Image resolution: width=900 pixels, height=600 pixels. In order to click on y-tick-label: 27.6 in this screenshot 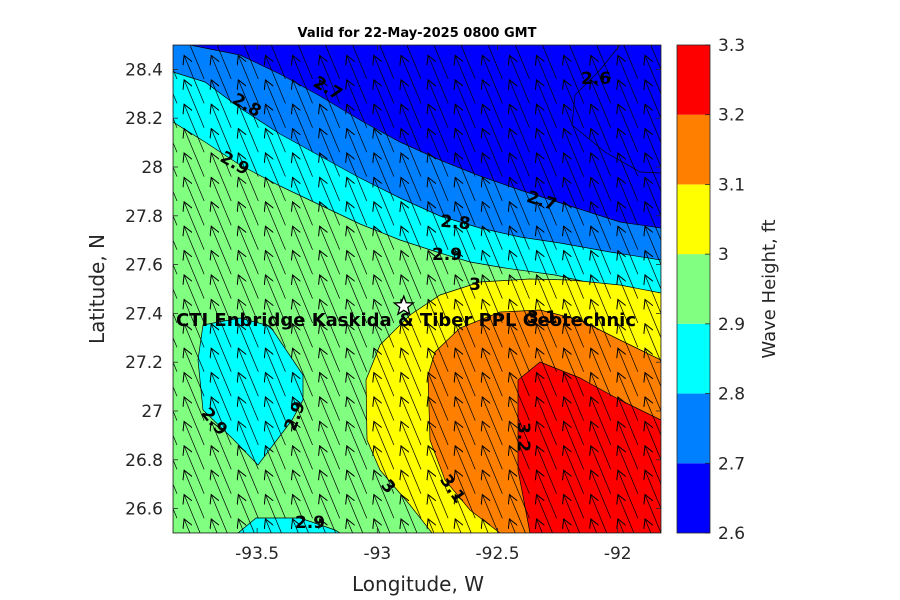, I will do `click(144, 266)`.